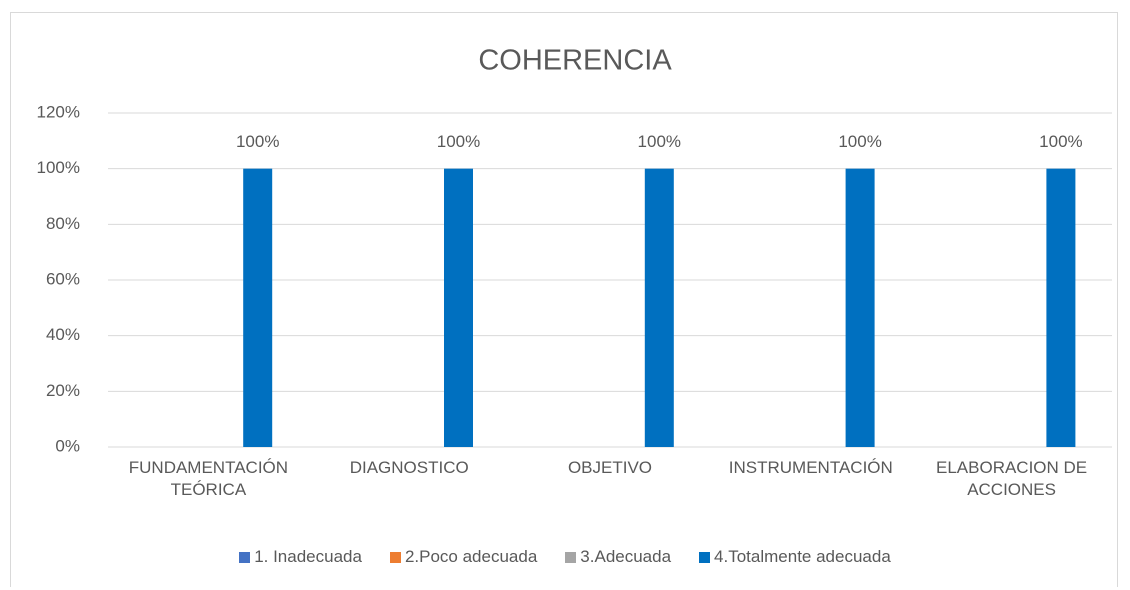 The height and width of the screenshot is (590, 1130). Describe the element at coordinates (471, 556) in the screenshot. I see `legend-label: 2.Poco adecuada` at that location.